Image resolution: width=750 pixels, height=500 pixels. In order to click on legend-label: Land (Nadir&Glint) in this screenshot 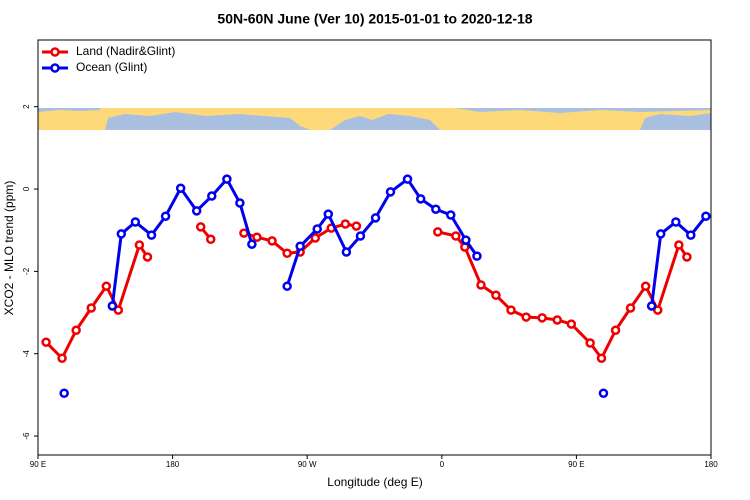, I will do `click(125, 51)`.